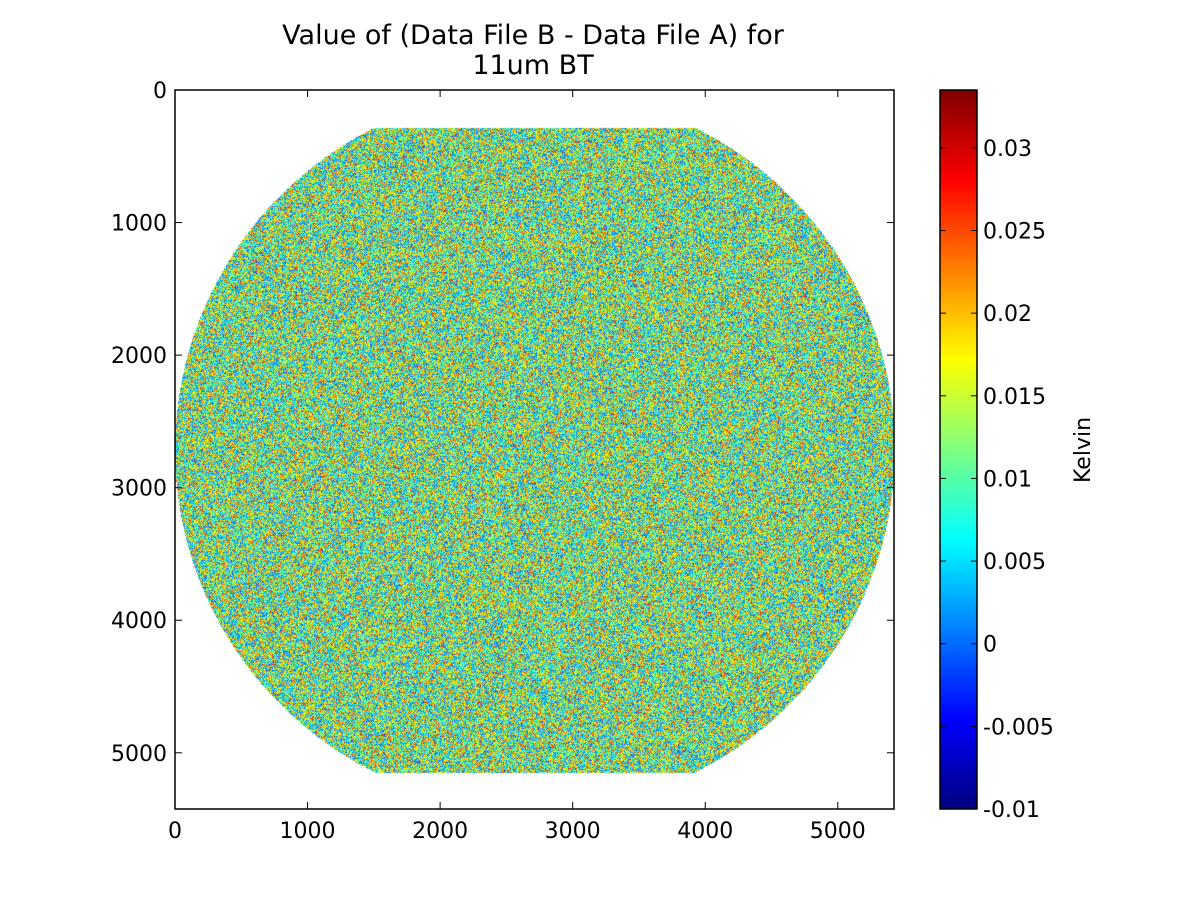 This screenshot has width=1200, height=900. Describe the element at coordinates (1014, 231) in the screenshot. I see `colorbar-tick-label: 0.025` at that location.